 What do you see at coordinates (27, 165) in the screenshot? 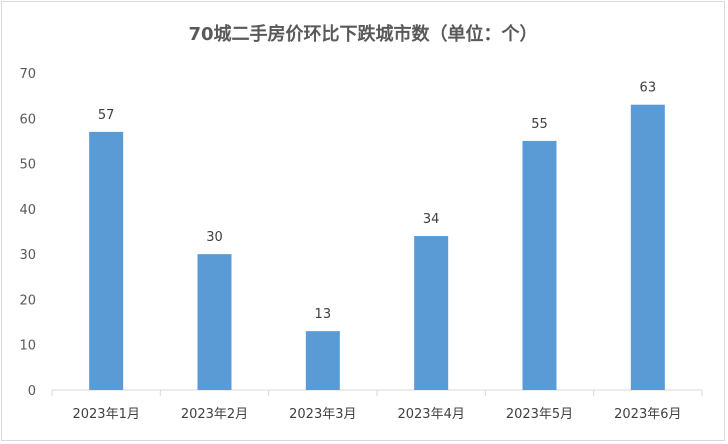
I see `y-tick-label: 50` at bounding box center [27, 165].